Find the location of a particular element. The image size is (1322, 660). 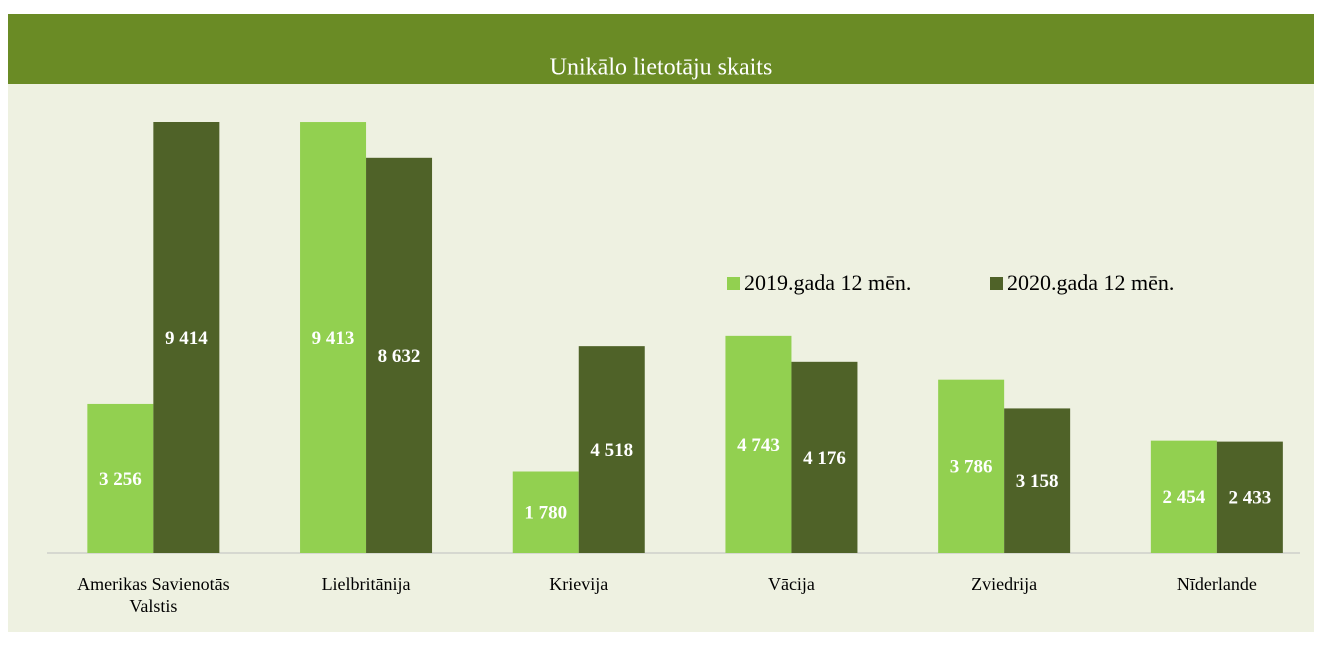

data-label: 2 433 is located at coordinates (1249, 498).